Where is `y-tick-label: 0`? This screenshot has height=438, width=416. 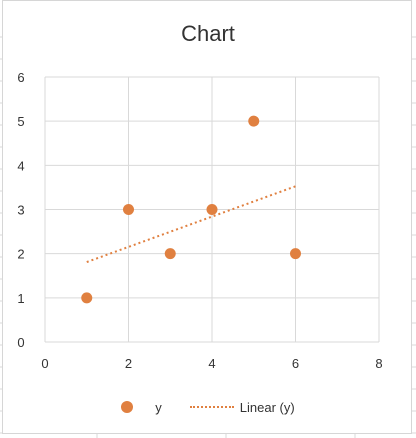 y-tick-label: 0 is located at coordinates (20, 342).